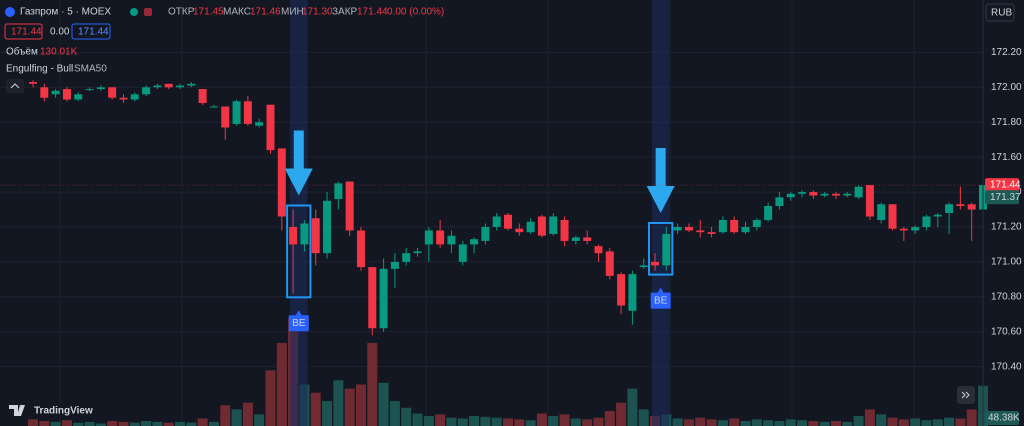 Image resolution: width=1024 pixels, height=426 pixels. I want to click on high-value: 171.46, so click(265, 12).